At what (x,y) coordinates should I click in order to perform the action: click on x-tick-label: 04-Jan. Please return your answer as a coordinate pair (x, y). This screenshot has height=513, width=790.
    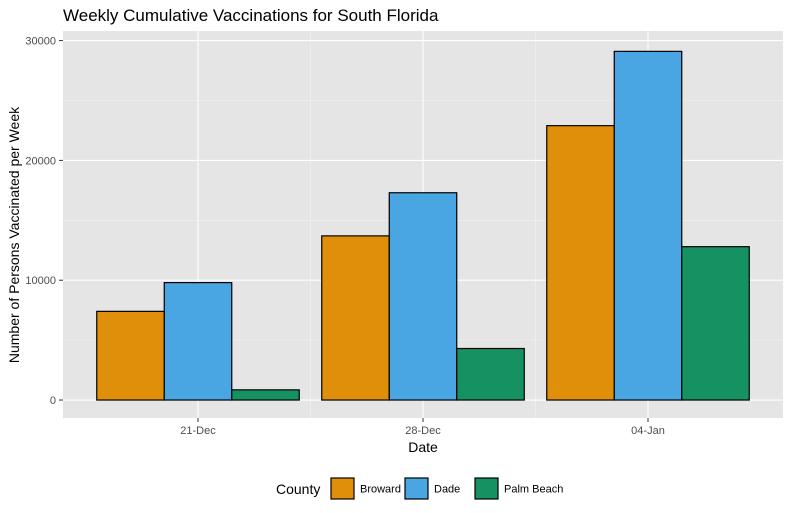
    Looking at the image, I should click on (648, 431).